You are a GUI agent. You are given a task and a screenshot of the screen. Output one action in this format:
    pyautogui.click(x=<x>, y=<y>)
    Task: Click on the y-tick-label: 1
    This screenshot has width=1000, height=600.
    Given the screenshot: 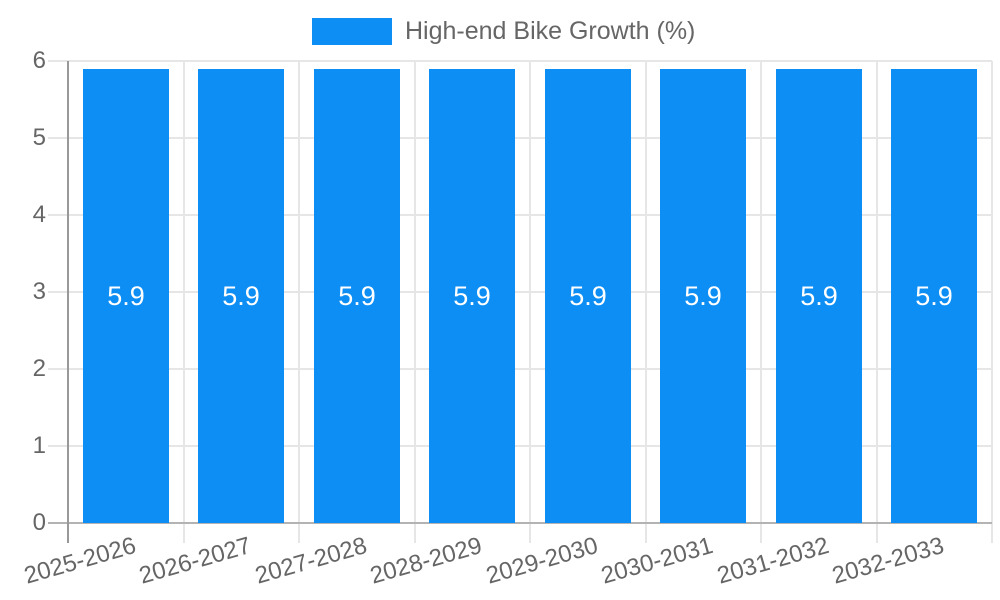 What is the action you would take?
    pyautogui.click(x=39, y=445)
    